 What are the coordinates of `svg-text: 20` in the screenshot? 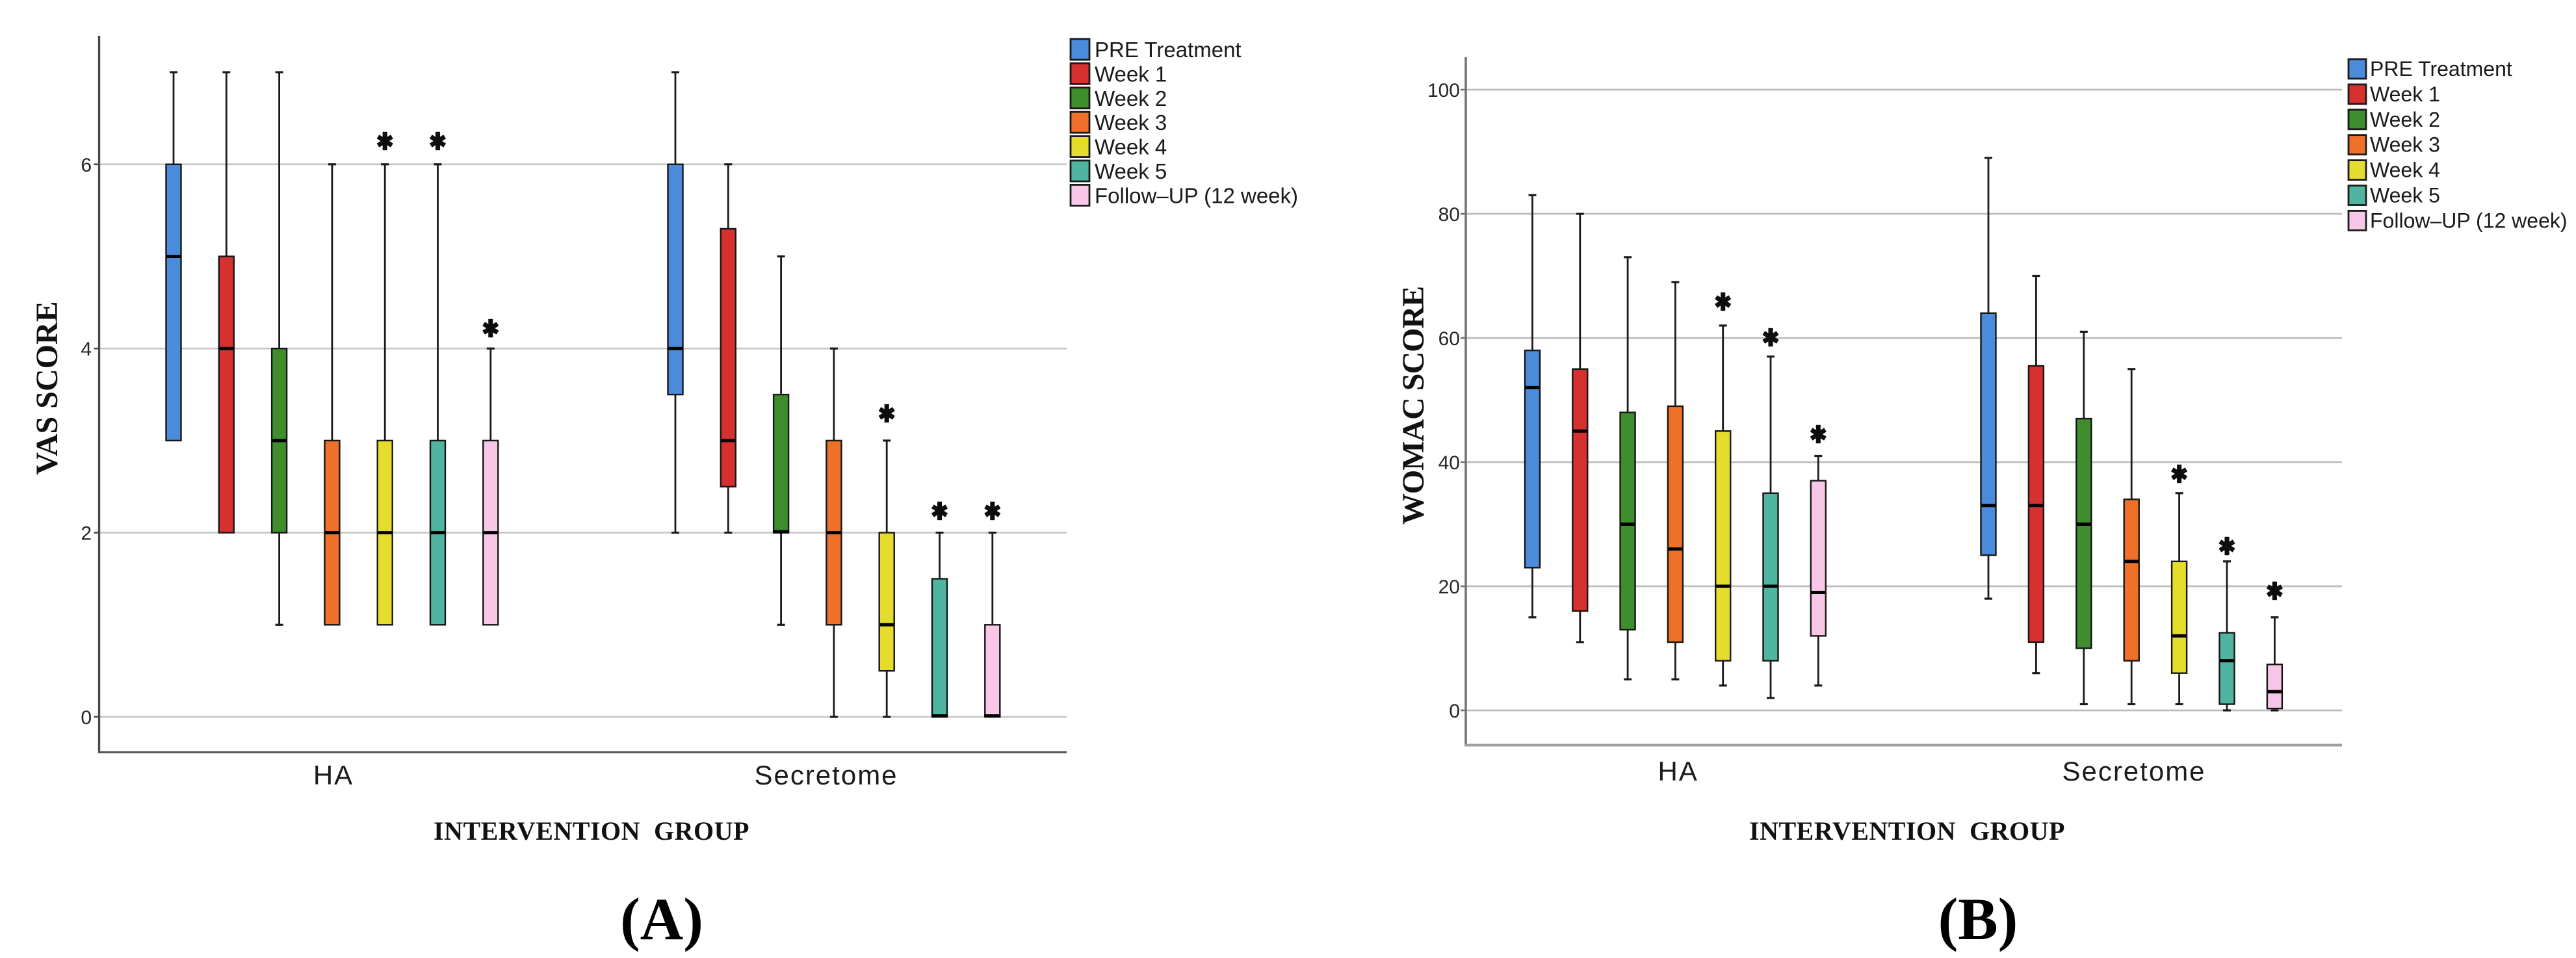 It's located at (1449, 587).